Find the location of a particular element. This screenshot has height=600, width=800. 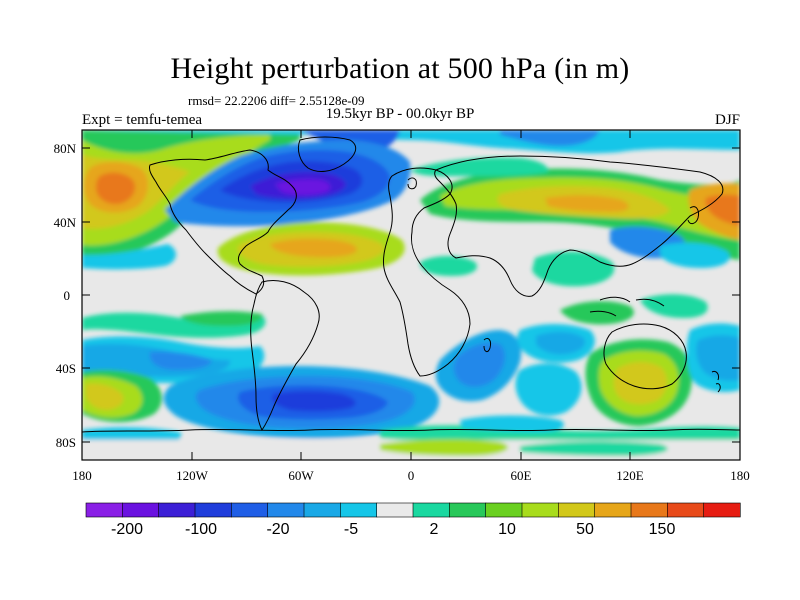

colorbar-labels: -200 -100 -20 -5 2 10 50 150 is located at coordinates (393, 529).